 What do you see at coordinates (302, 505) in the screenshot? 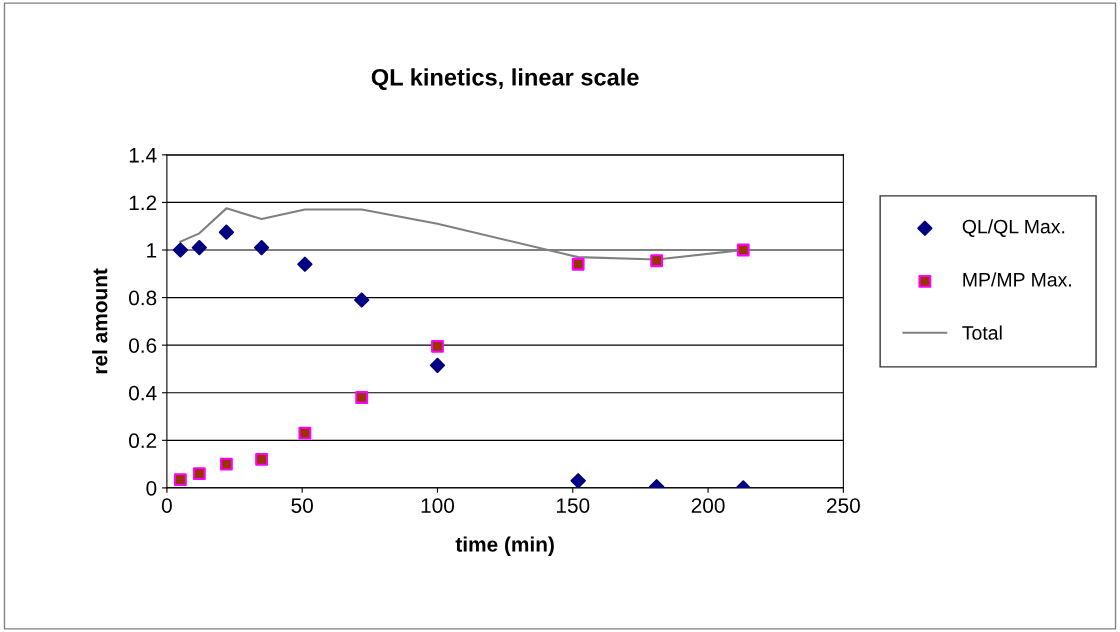
I see `x-tick-label: 50` at bounding box center [302, 505].